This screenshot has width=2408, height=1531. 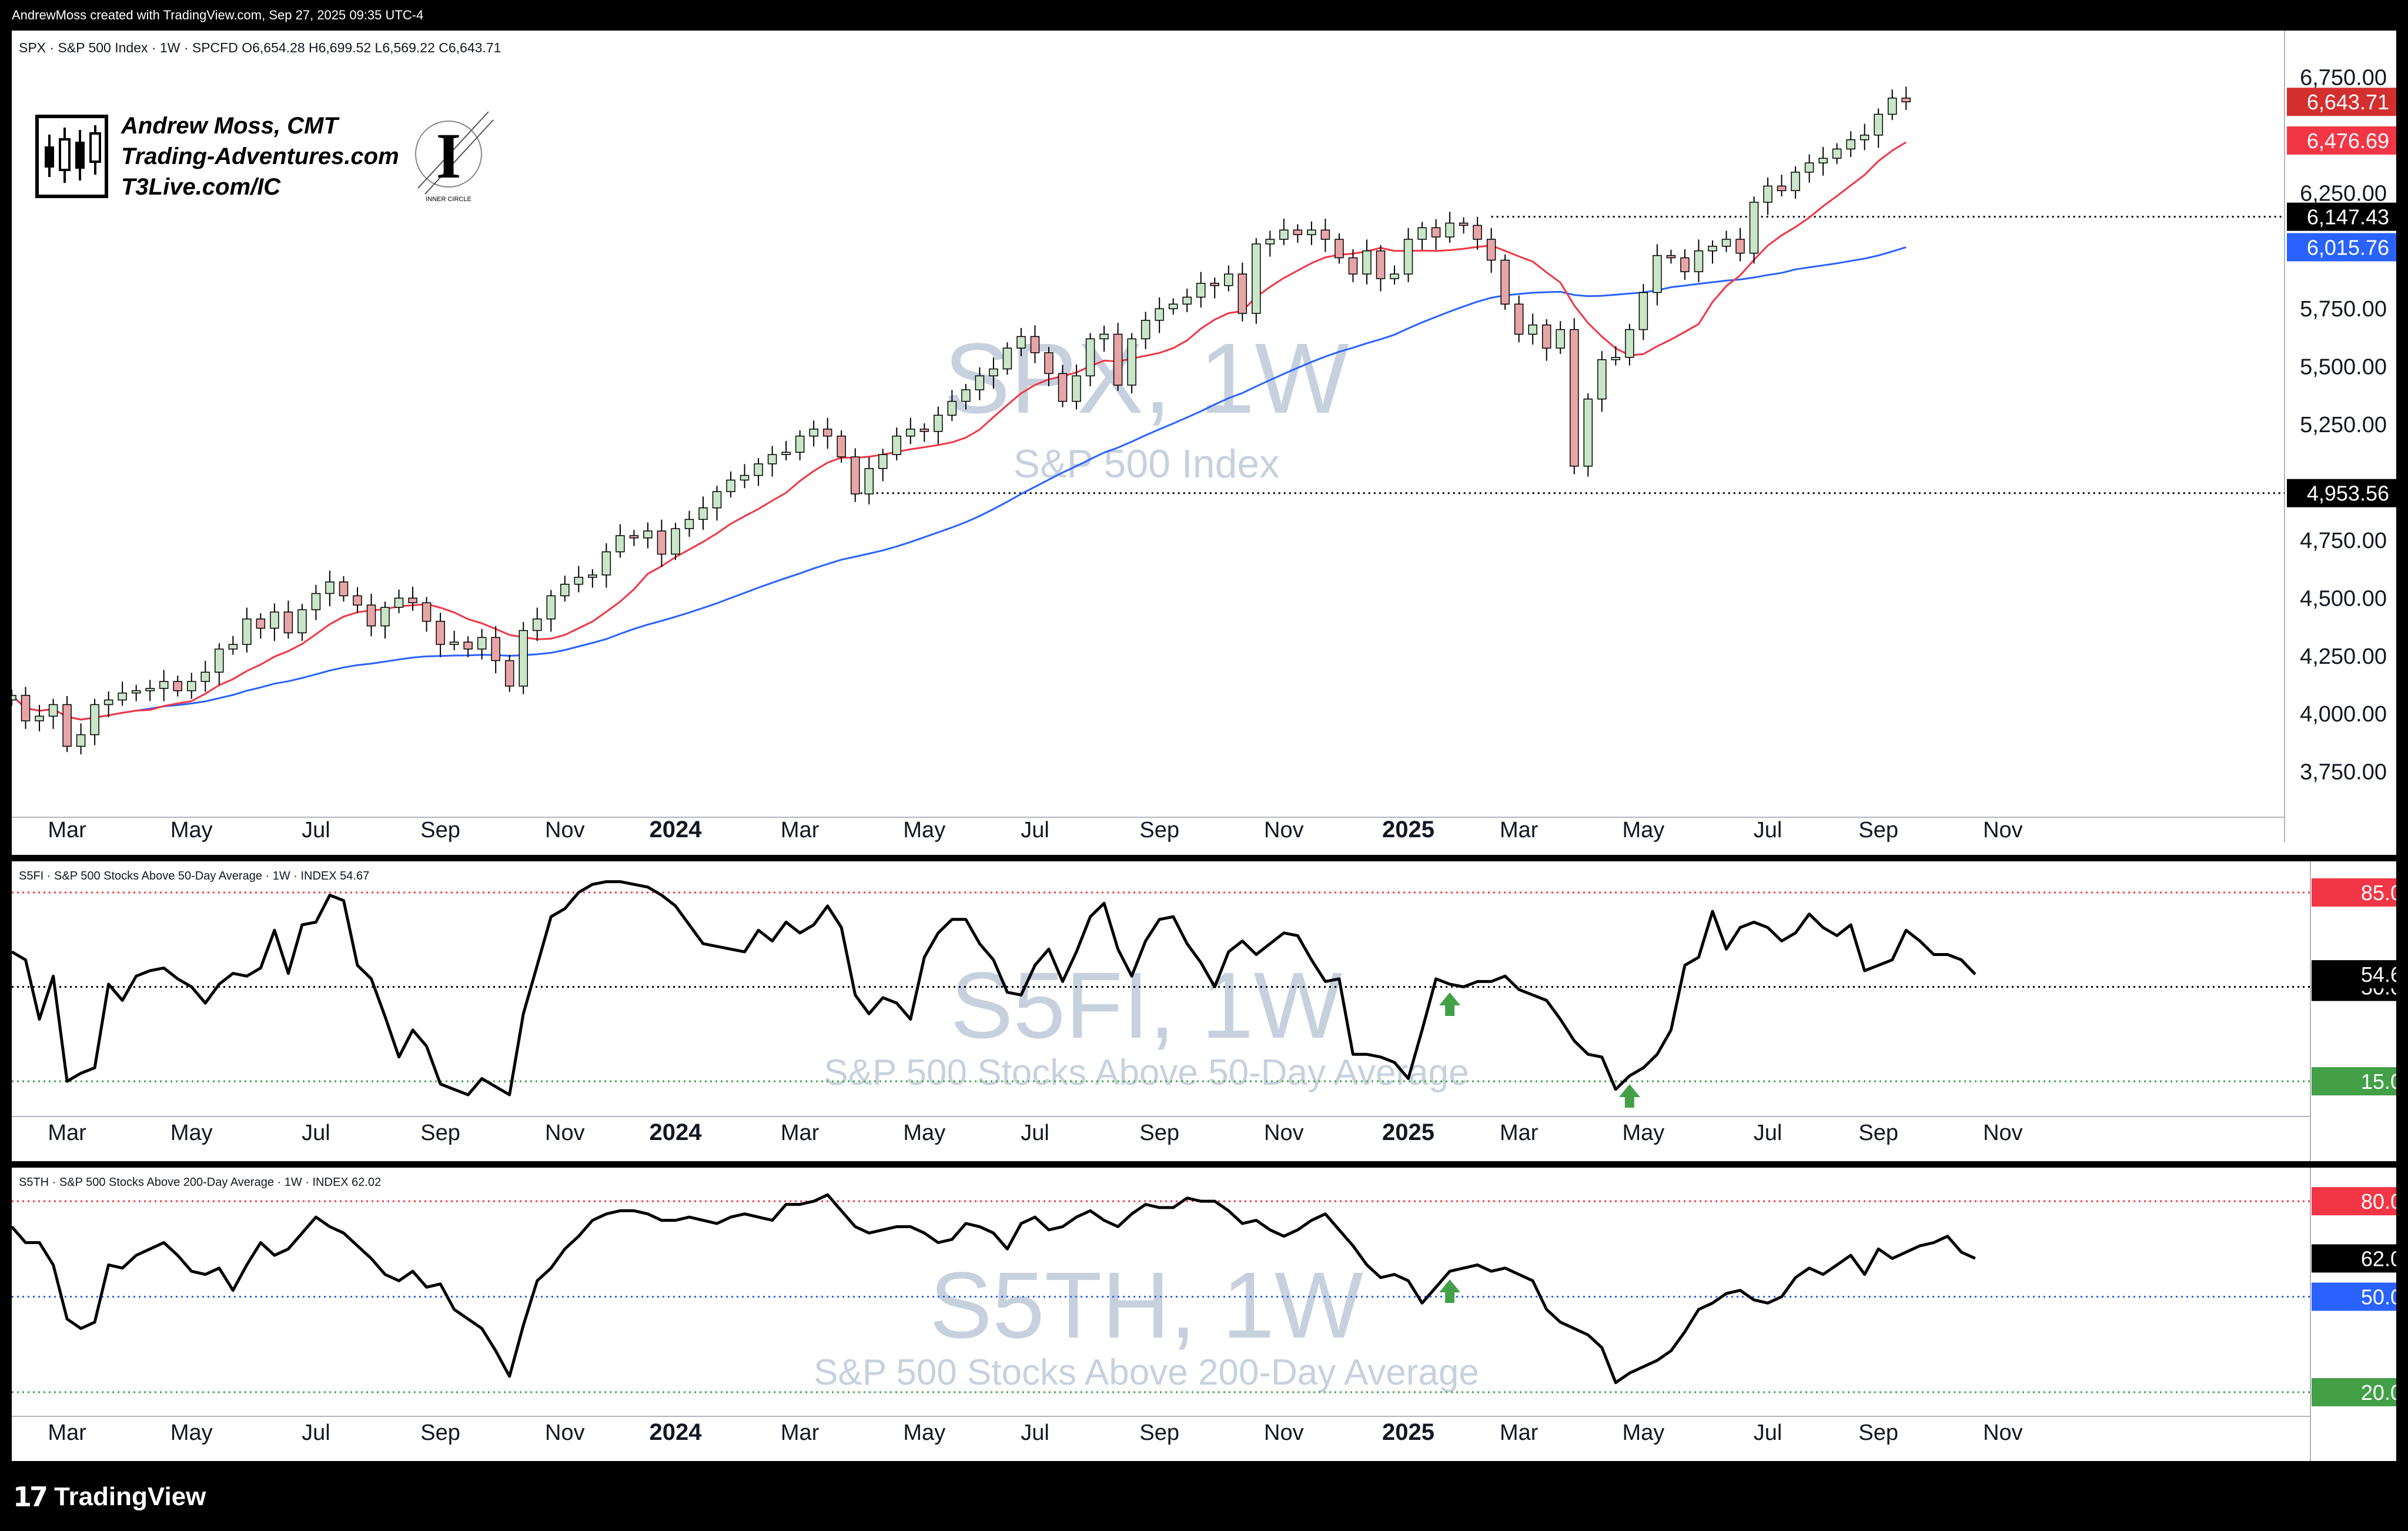 What do you see at coordinates (2348, 247) in the screenshot?
I see `price-label: 6,015.76` at bounding box center [2348, 247].